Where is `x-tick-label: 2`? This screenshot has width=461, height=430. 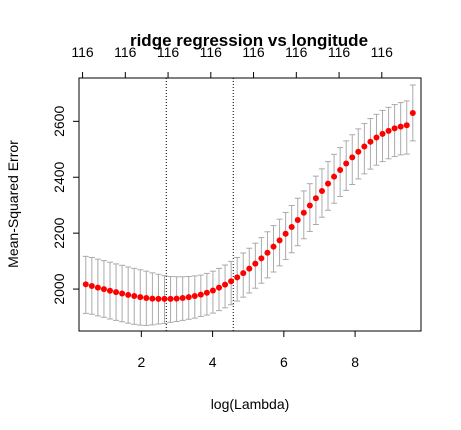
x-tick-label: 2 is located at coordinates (141, 362).